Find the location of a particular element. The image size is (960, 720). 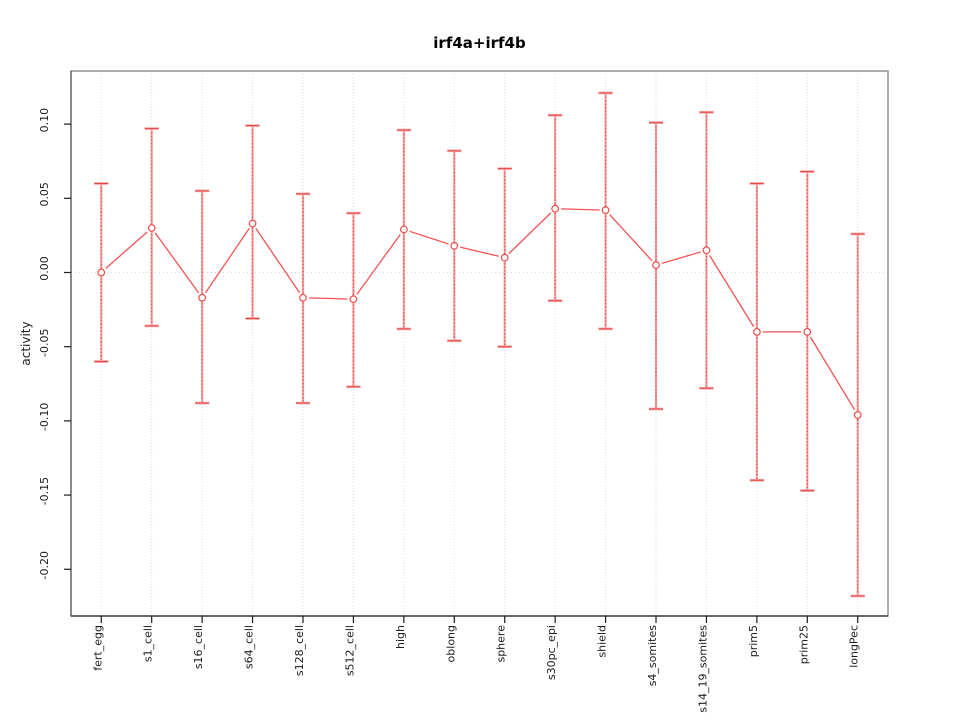

x-tick-label: s512_cell is located at coordinates (349, 650).